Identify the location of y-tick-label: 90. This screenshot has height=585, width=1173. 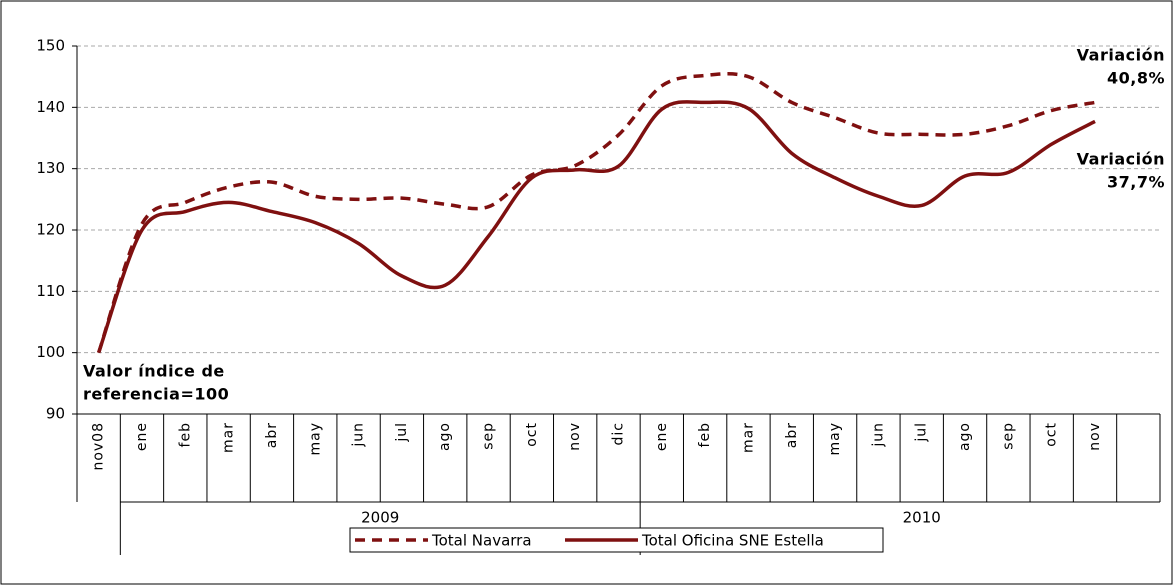
(55, 414).